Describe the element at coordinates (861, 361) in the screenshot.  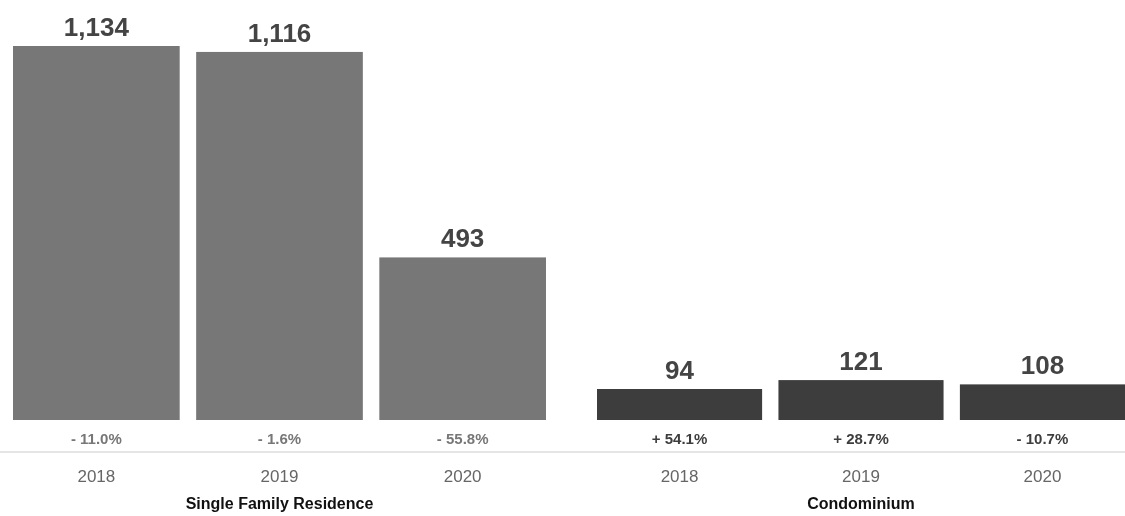
I see `data-label: 121` at that location.